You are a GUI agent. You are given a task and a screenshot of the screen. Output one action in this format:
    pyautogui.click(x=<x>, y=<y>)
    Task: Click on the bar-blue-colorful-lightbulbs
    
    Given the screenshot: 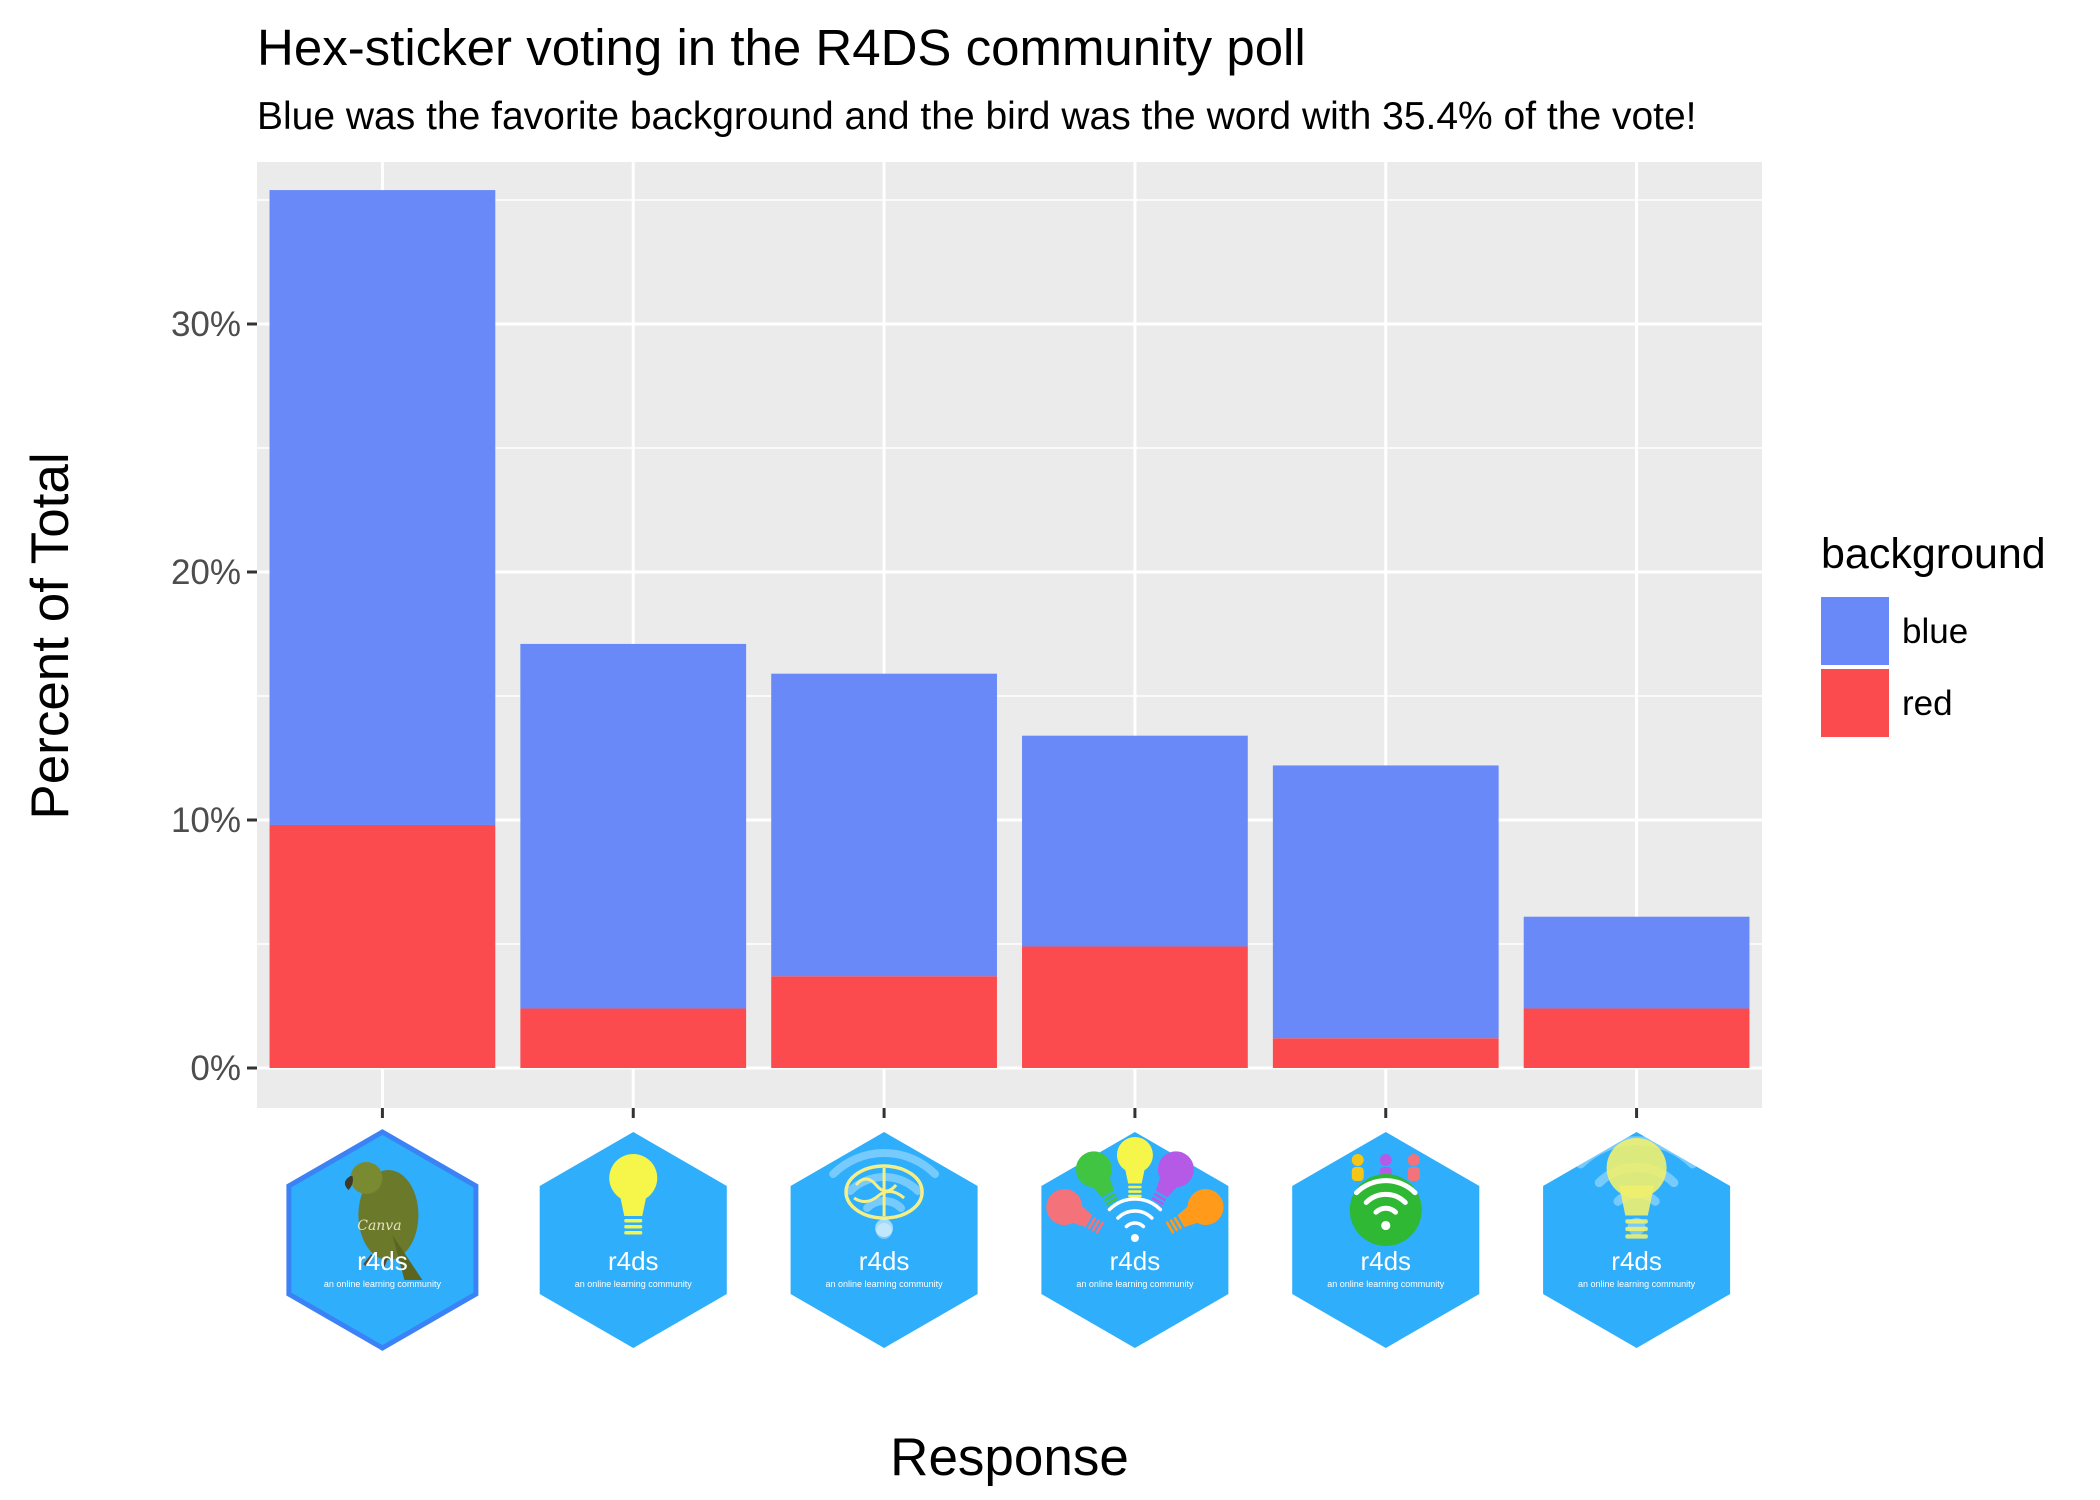 What is the action you would take?
    pyautogui.click(x=1135, y=841)
    